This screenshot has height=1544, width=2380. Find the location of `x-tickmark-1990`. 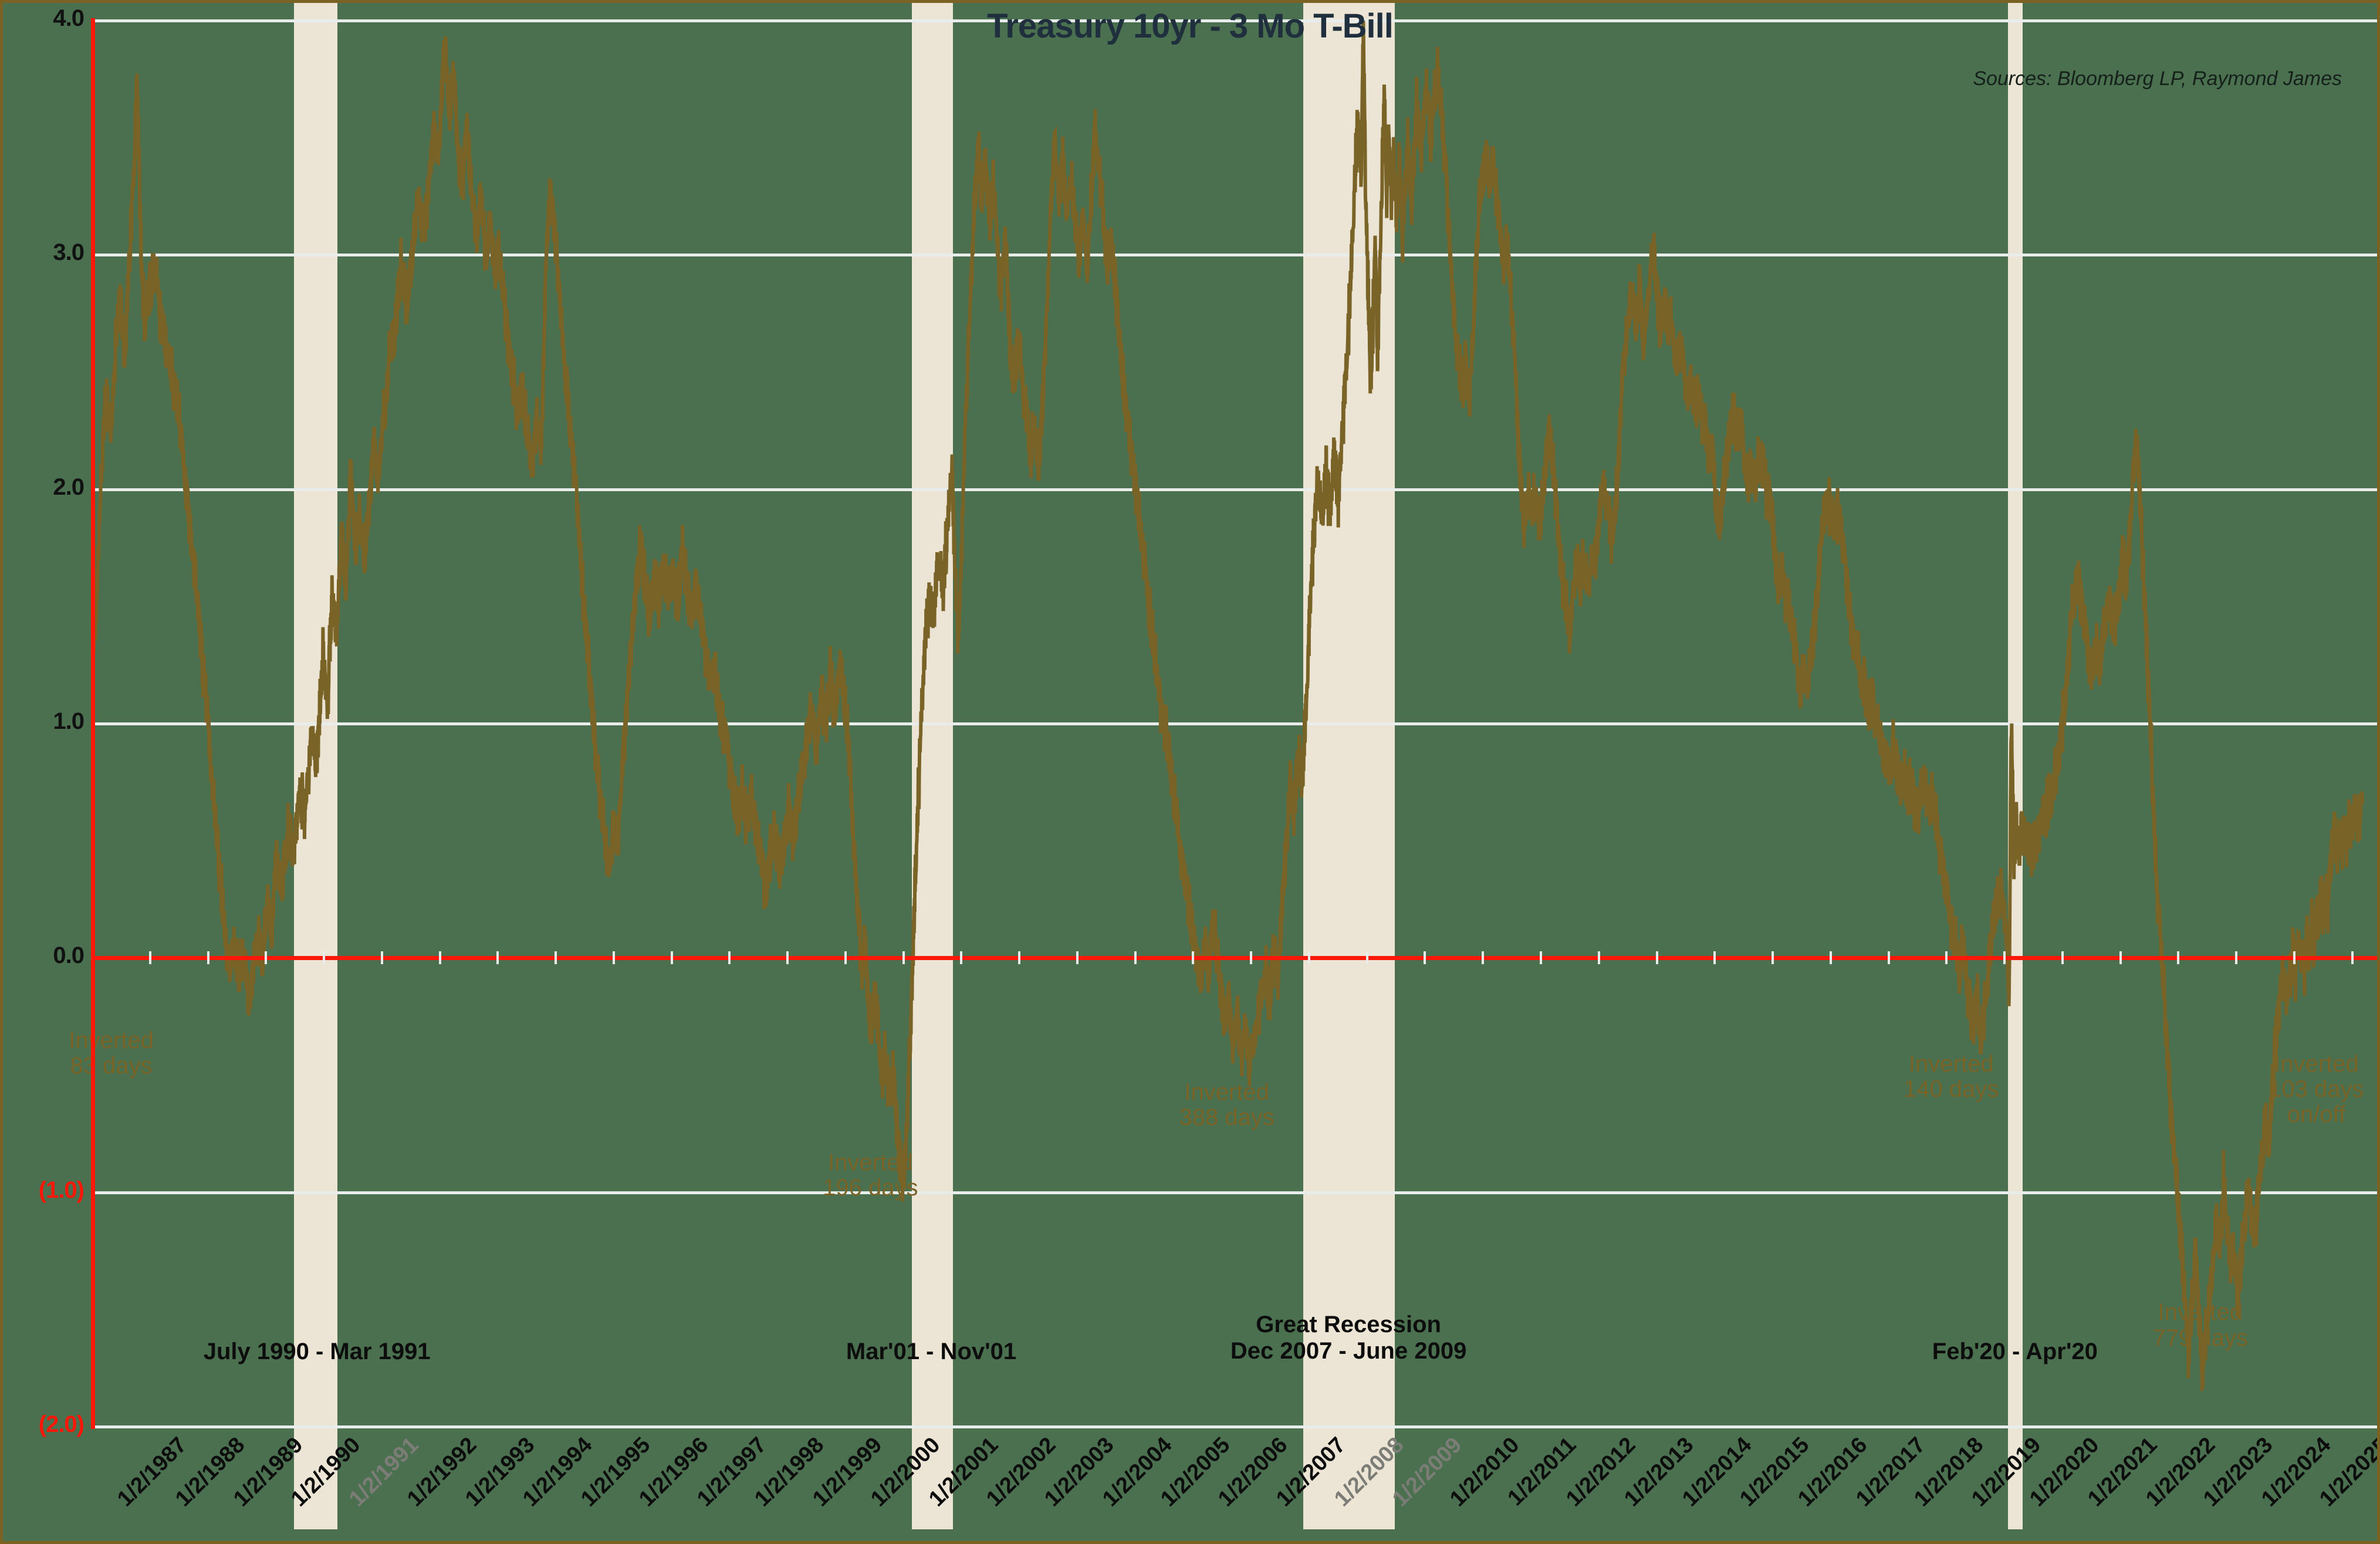

x-tickmark-1990 is located at coordinates (266, 958).